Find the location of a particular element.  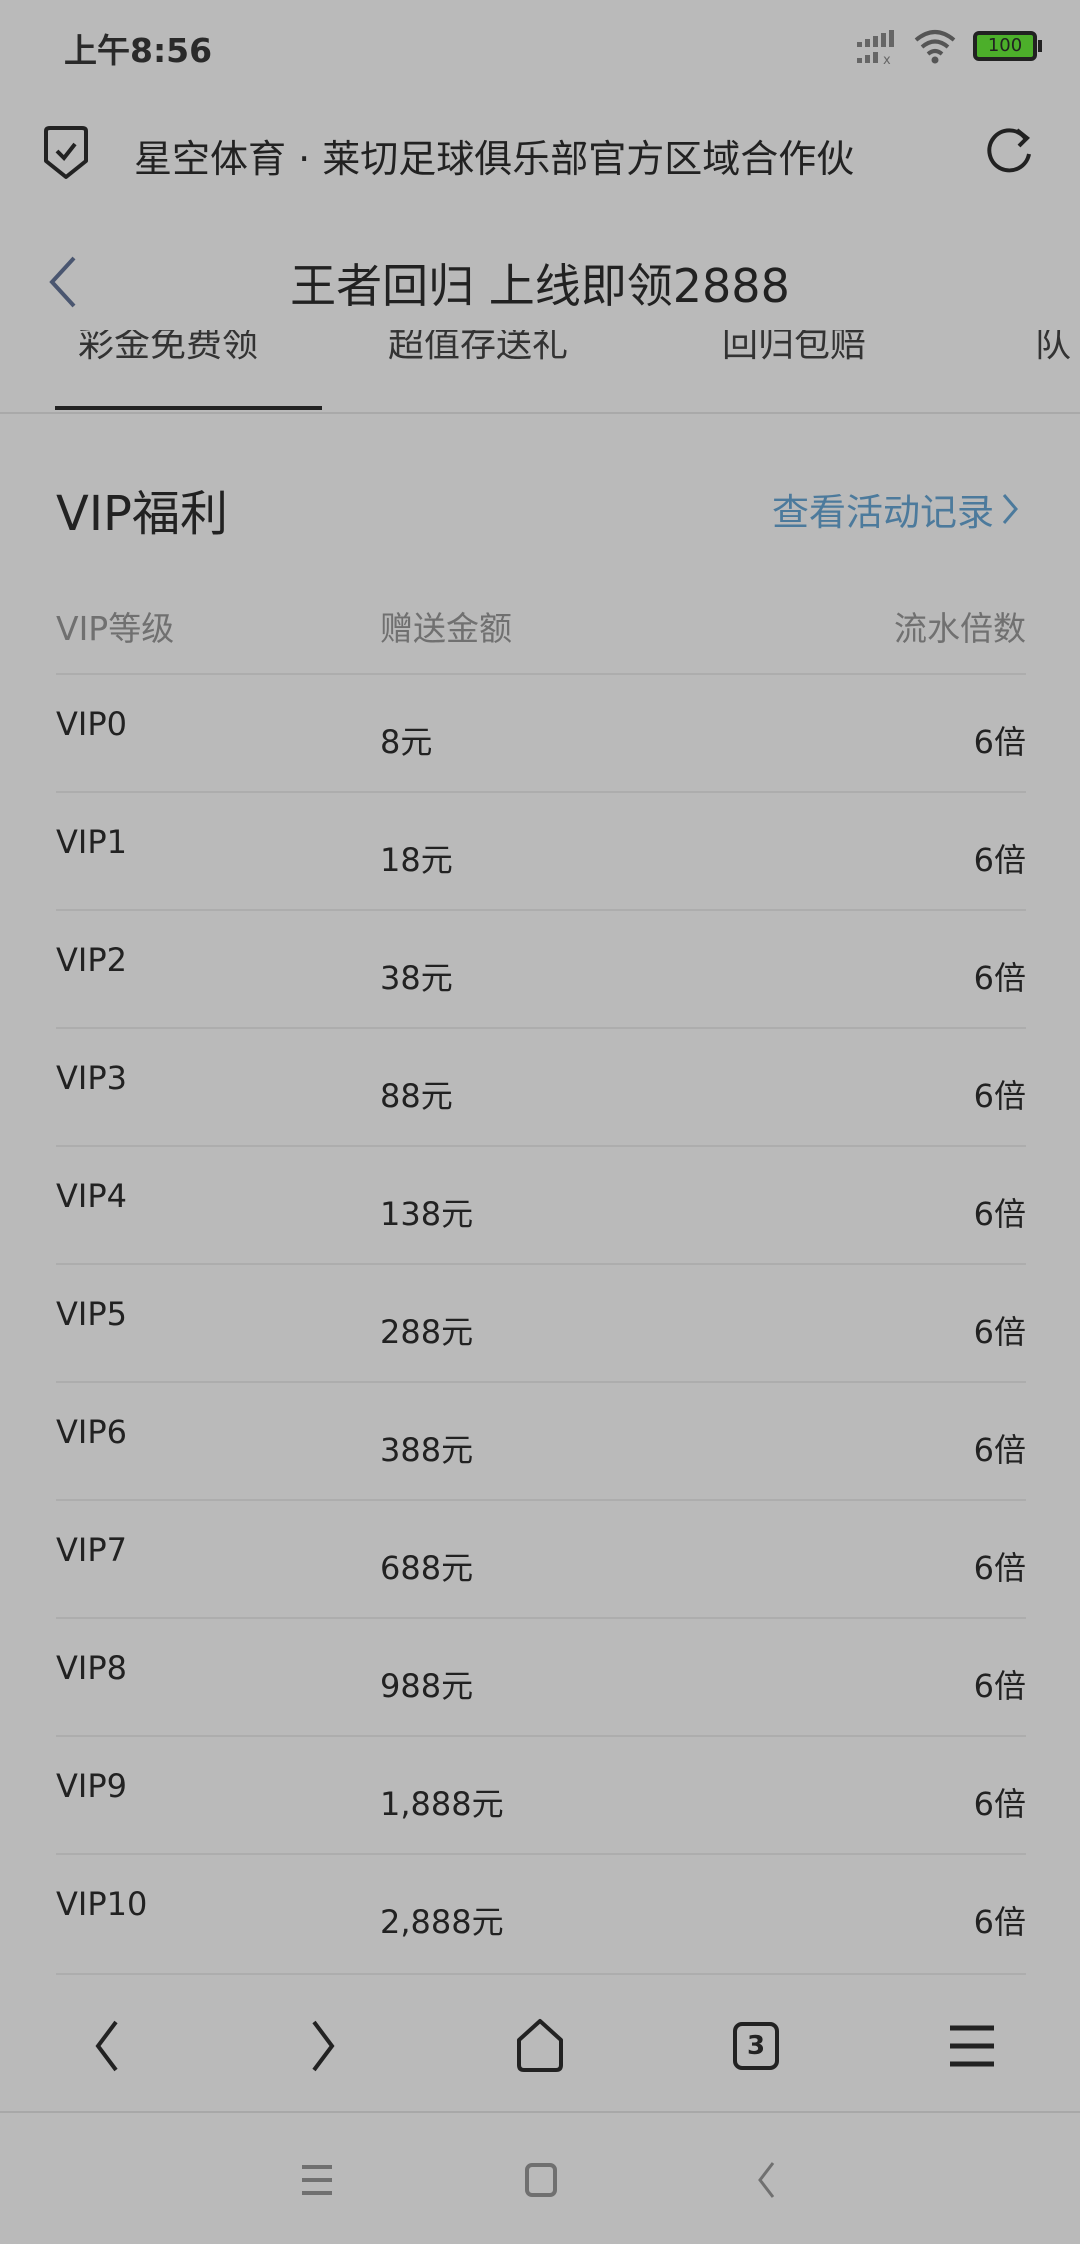

bonus-amount: 38元 is located at coordinates (416, 978).